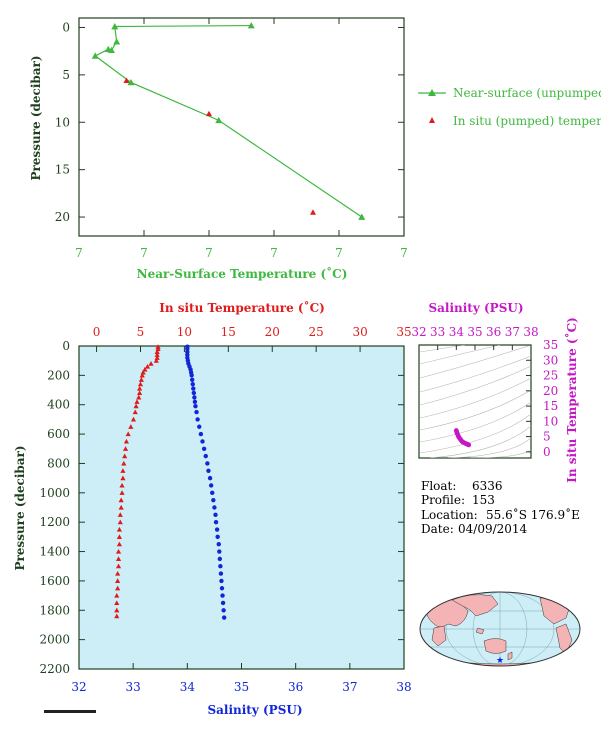 The width and height of the screenshot is (601, 732). What do you see at coordinates (66, 75) in the screenshot?
I see `top-y-tick-label: 5` at bounding box center [66, 75].